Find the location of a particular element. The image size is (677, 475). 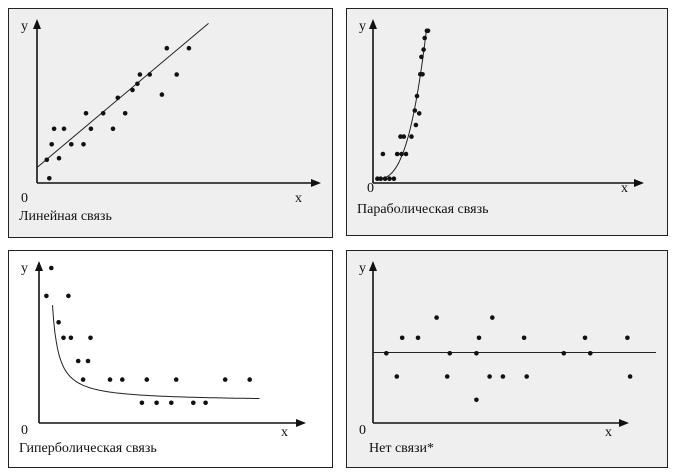

chart-no-relation is located at coordinates (512, 344).